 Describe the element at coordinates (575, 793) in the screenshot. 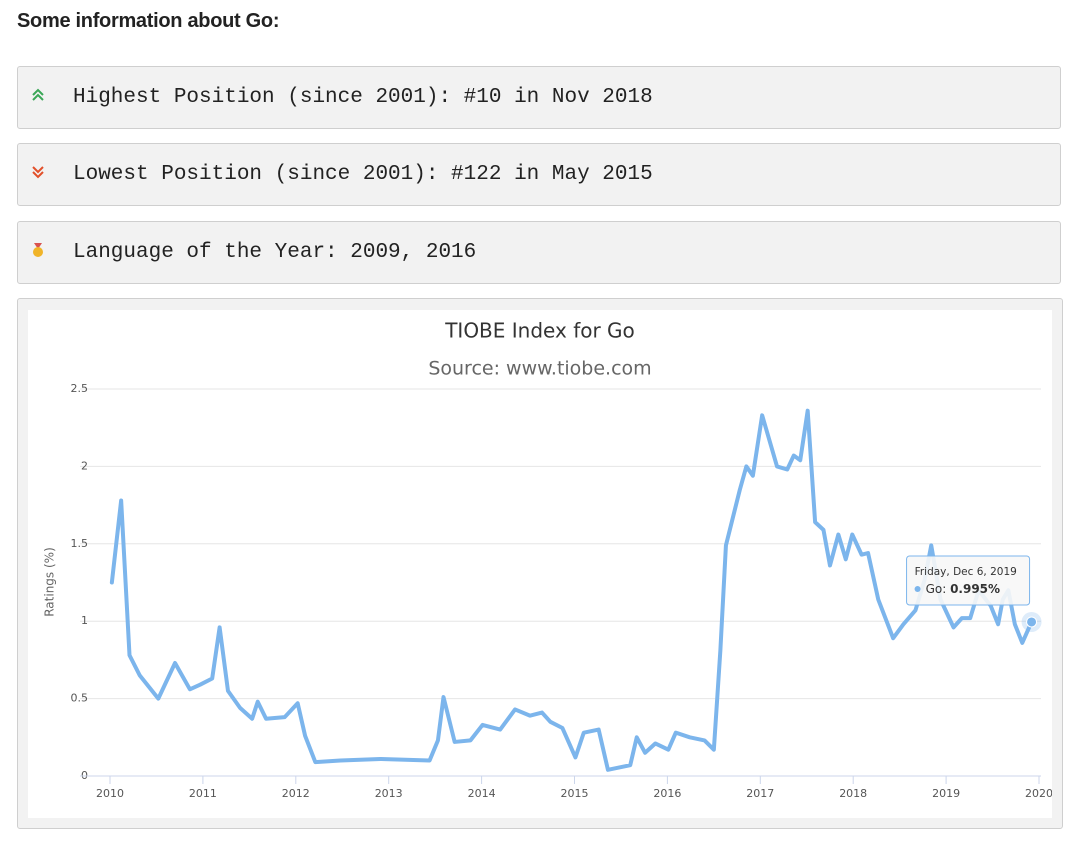

I see `x-tick-label: 2015` at that location.